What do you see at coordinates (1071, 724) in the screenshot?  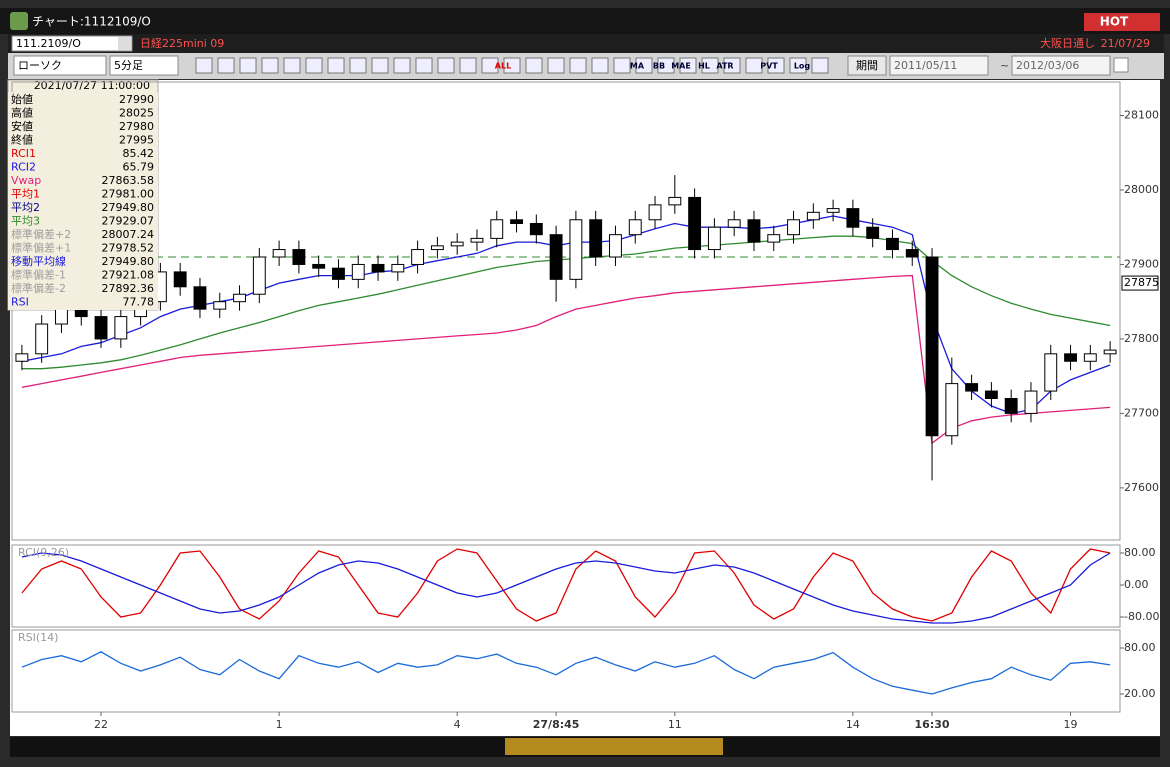 I see `x-tick-label: 19` at bounding box center [1071, 724].